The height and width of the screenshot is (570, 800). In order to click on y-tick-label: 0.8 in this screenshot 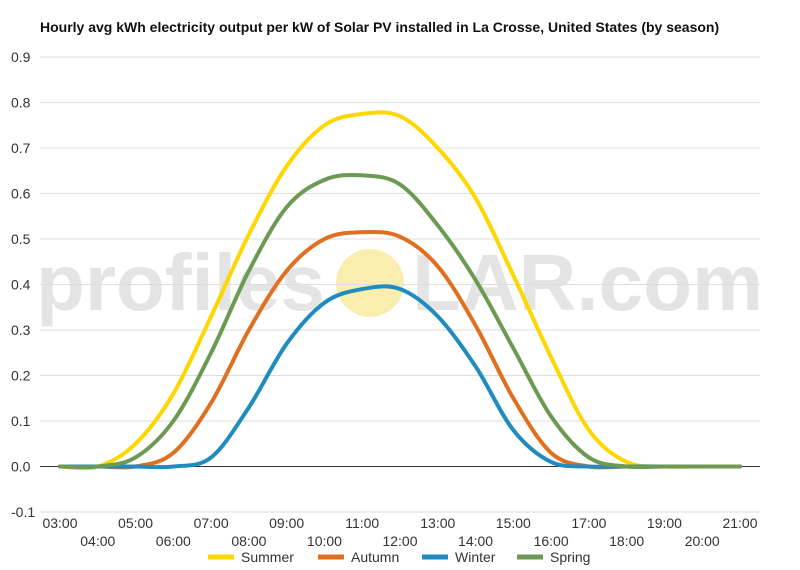, I will do `click(21, 103)`.